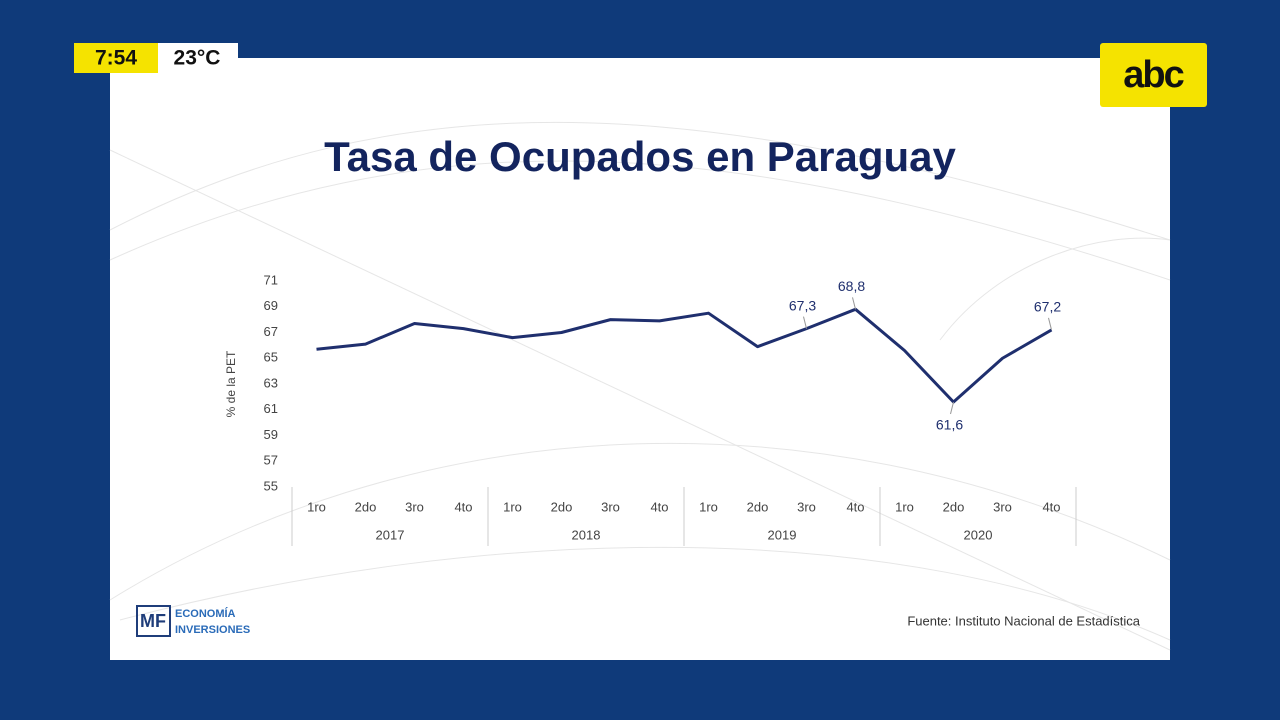 The height and width of the screenshot is (720, 1280). What do you see at coordinates (640, 156) in the screenshot?
I see `chart-title: Tasa de Ocupados en Paraguay` at bounding box center [640, 156].